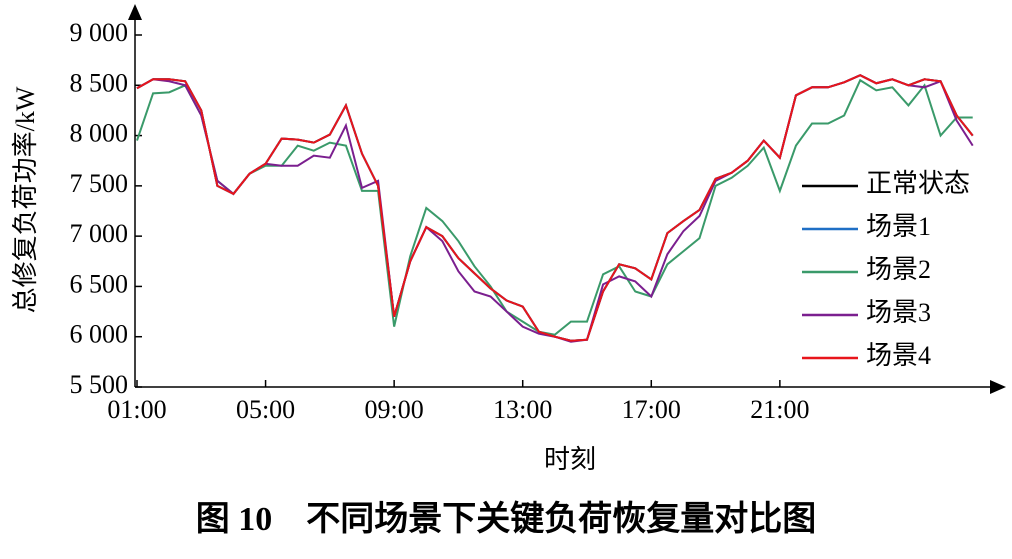 The height and width of the screenshot is (559, 1012). What do you see at coordinates (135, 12) in the screenshot?
I see `y-arrow` at bounding box center [135, 12].